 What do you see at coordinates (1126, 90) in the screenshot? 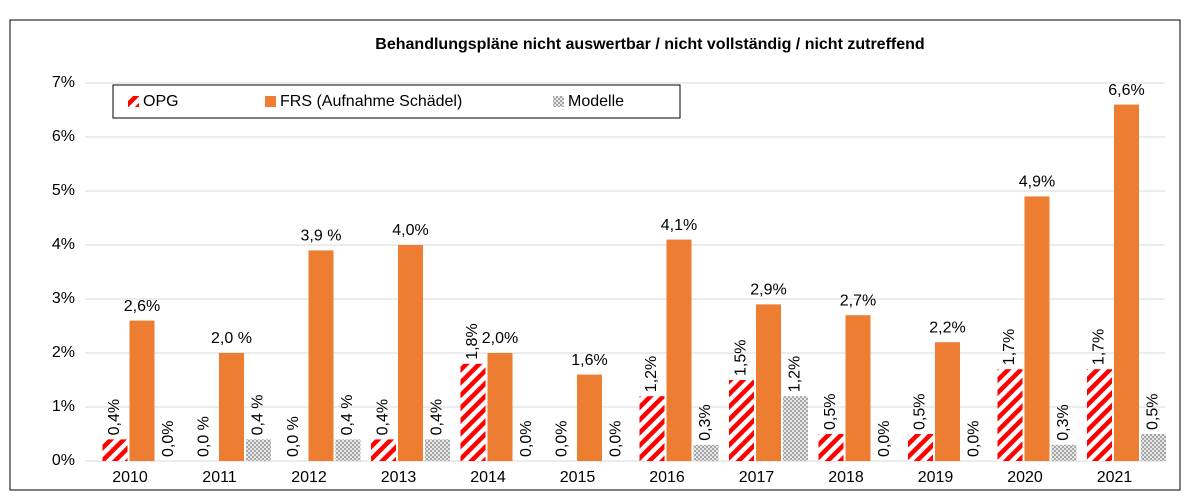
I see `data-label: 6,6%` at bounding box center [1126, 90].